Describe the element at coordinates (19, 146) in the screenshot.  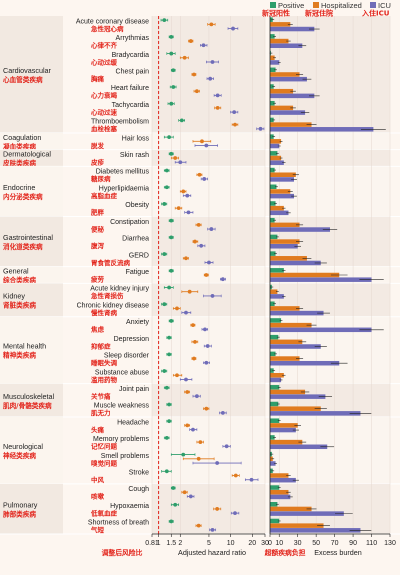
I see `group-label-zh: 凝血类疾病` at that location.